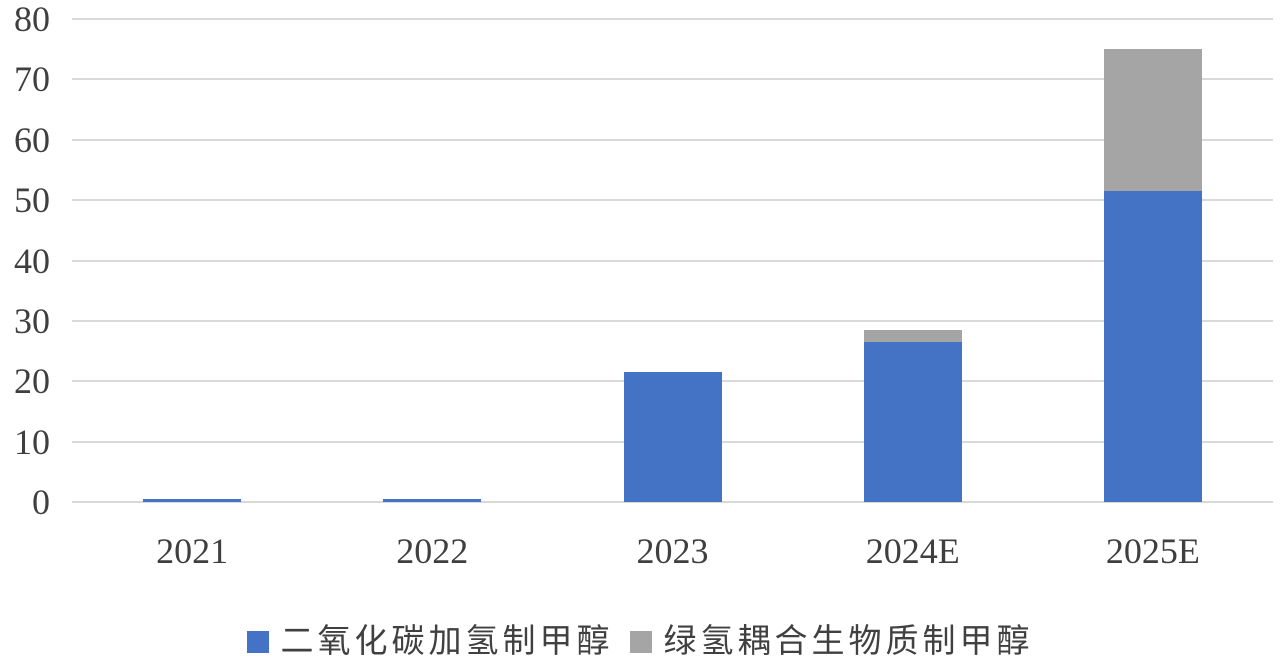  What do you see at coordinates (32, 260) in the screenshot?
I see `y-tick-label-40: 40` at bounding box center [32, 260].